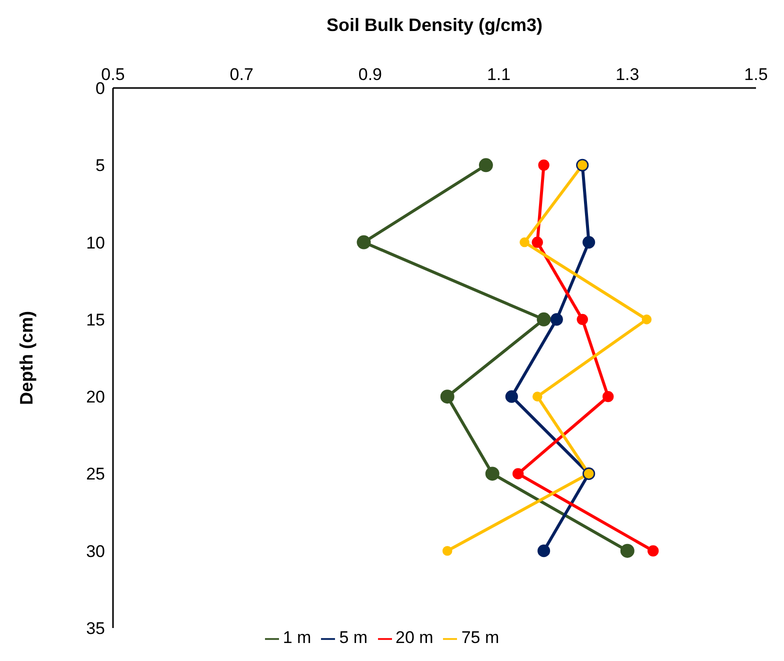  I want to click on y-tick-label: 5, so click(100, 166).